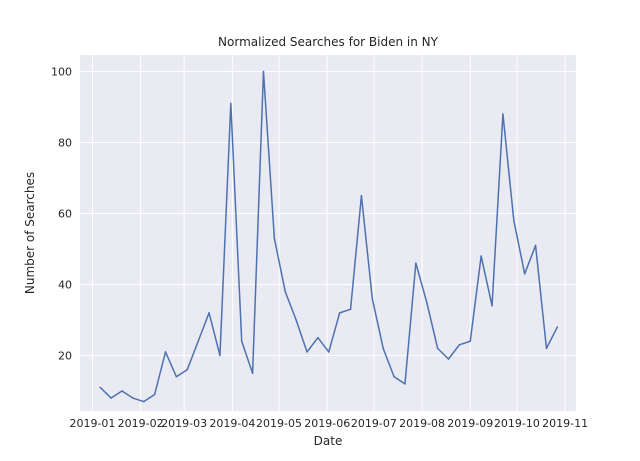 The width and height of the screenshot is (640, 461). I want to click on x-tick-label: 2019-05, so click(279, 423).